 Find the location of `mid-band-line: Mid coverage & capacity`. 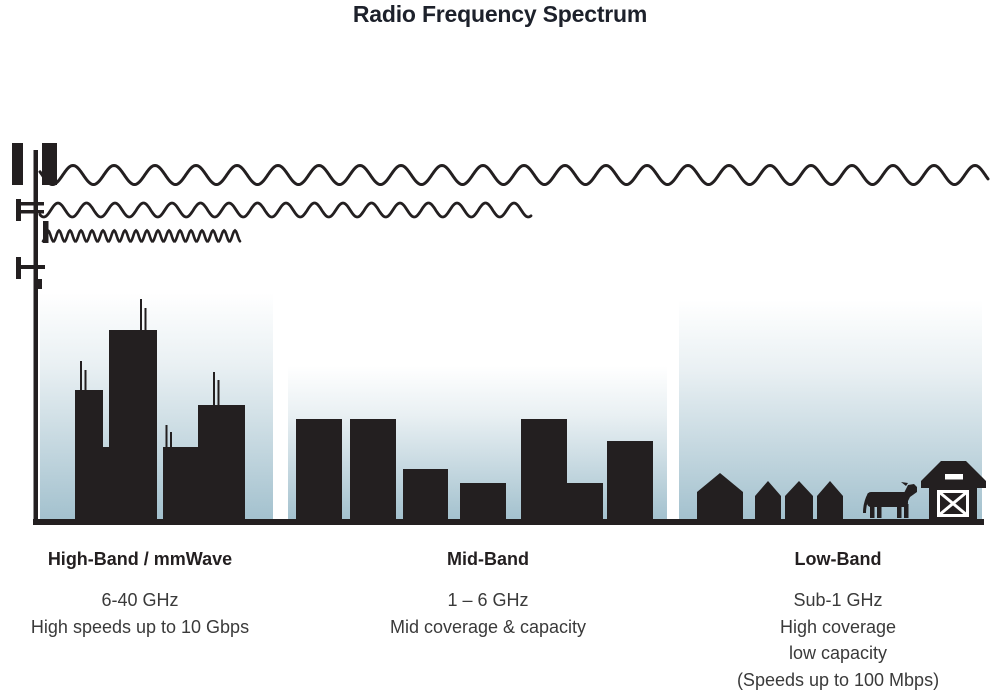

mid-band-line: Mid coverage & capacity is located at coordinates (488, 626).